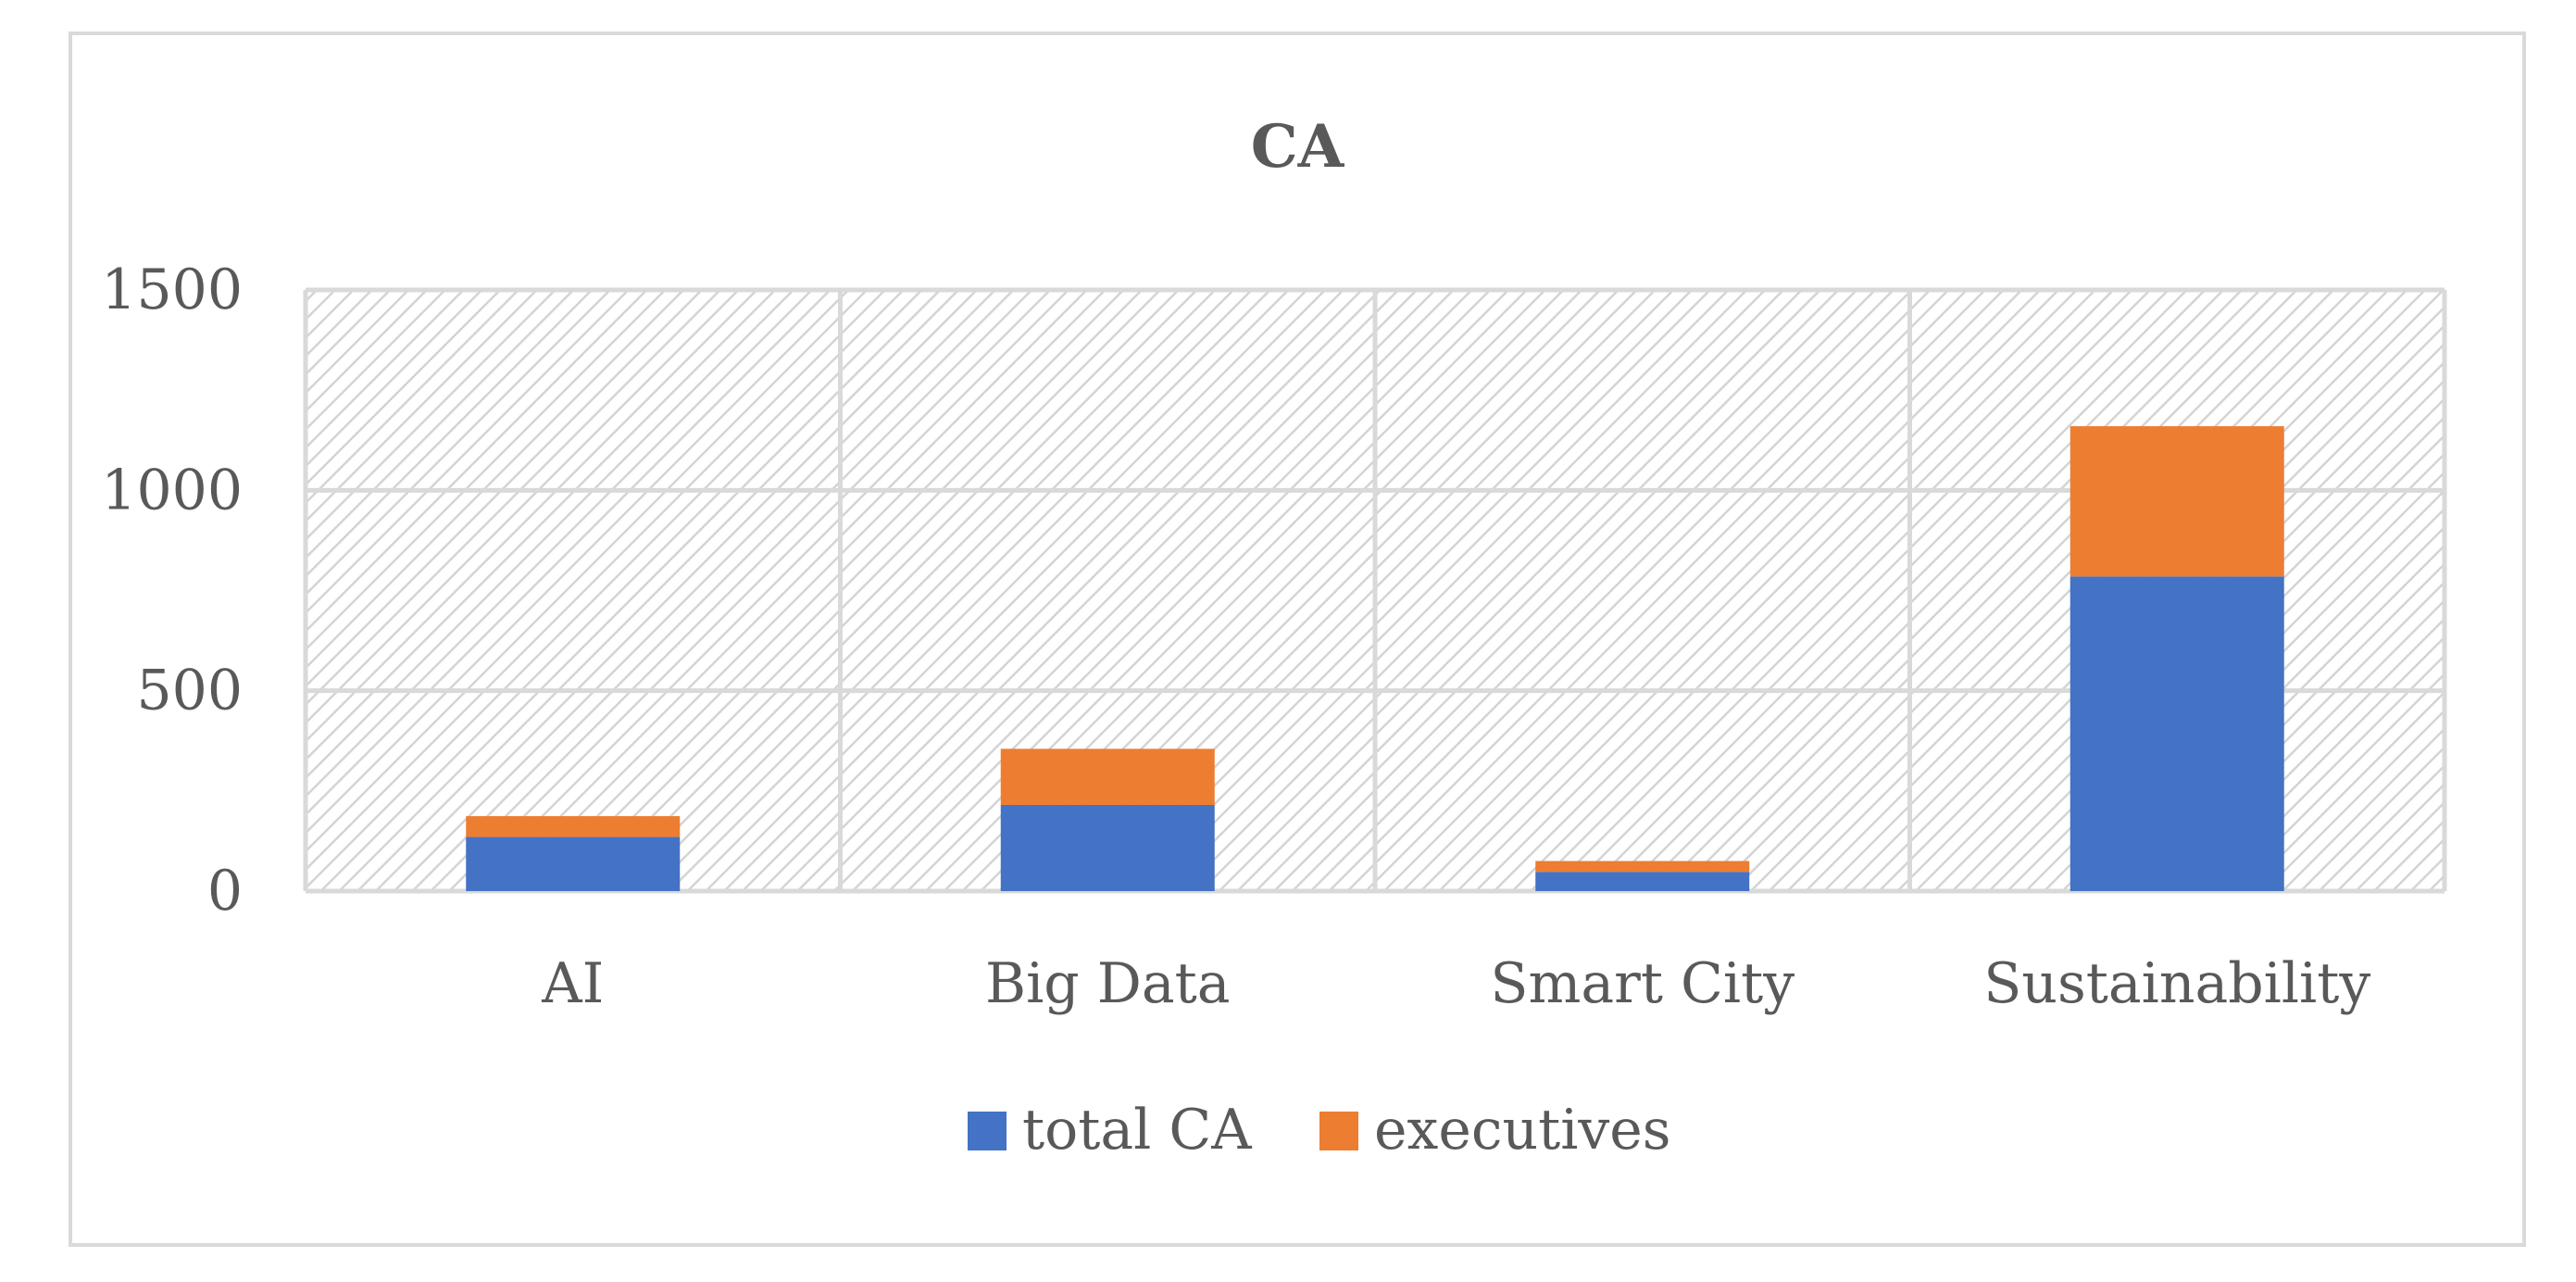  What do you see at coordinates (190, 691) in the screenshot?
I see `y-tick-label: 500` at bounding box center [190, 691].